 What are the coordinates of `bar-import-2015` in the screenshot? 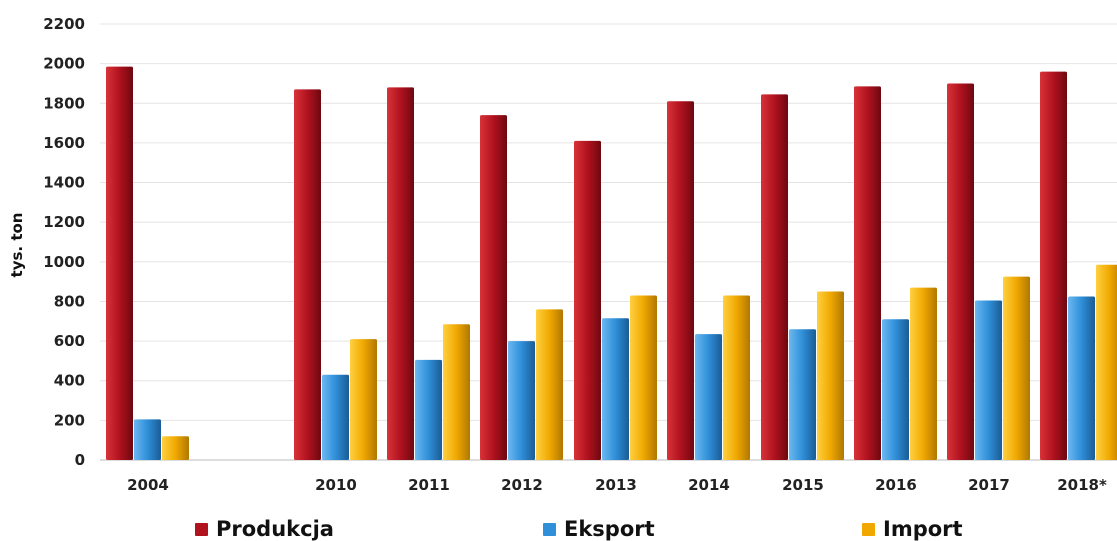 It's located at (830, 375).